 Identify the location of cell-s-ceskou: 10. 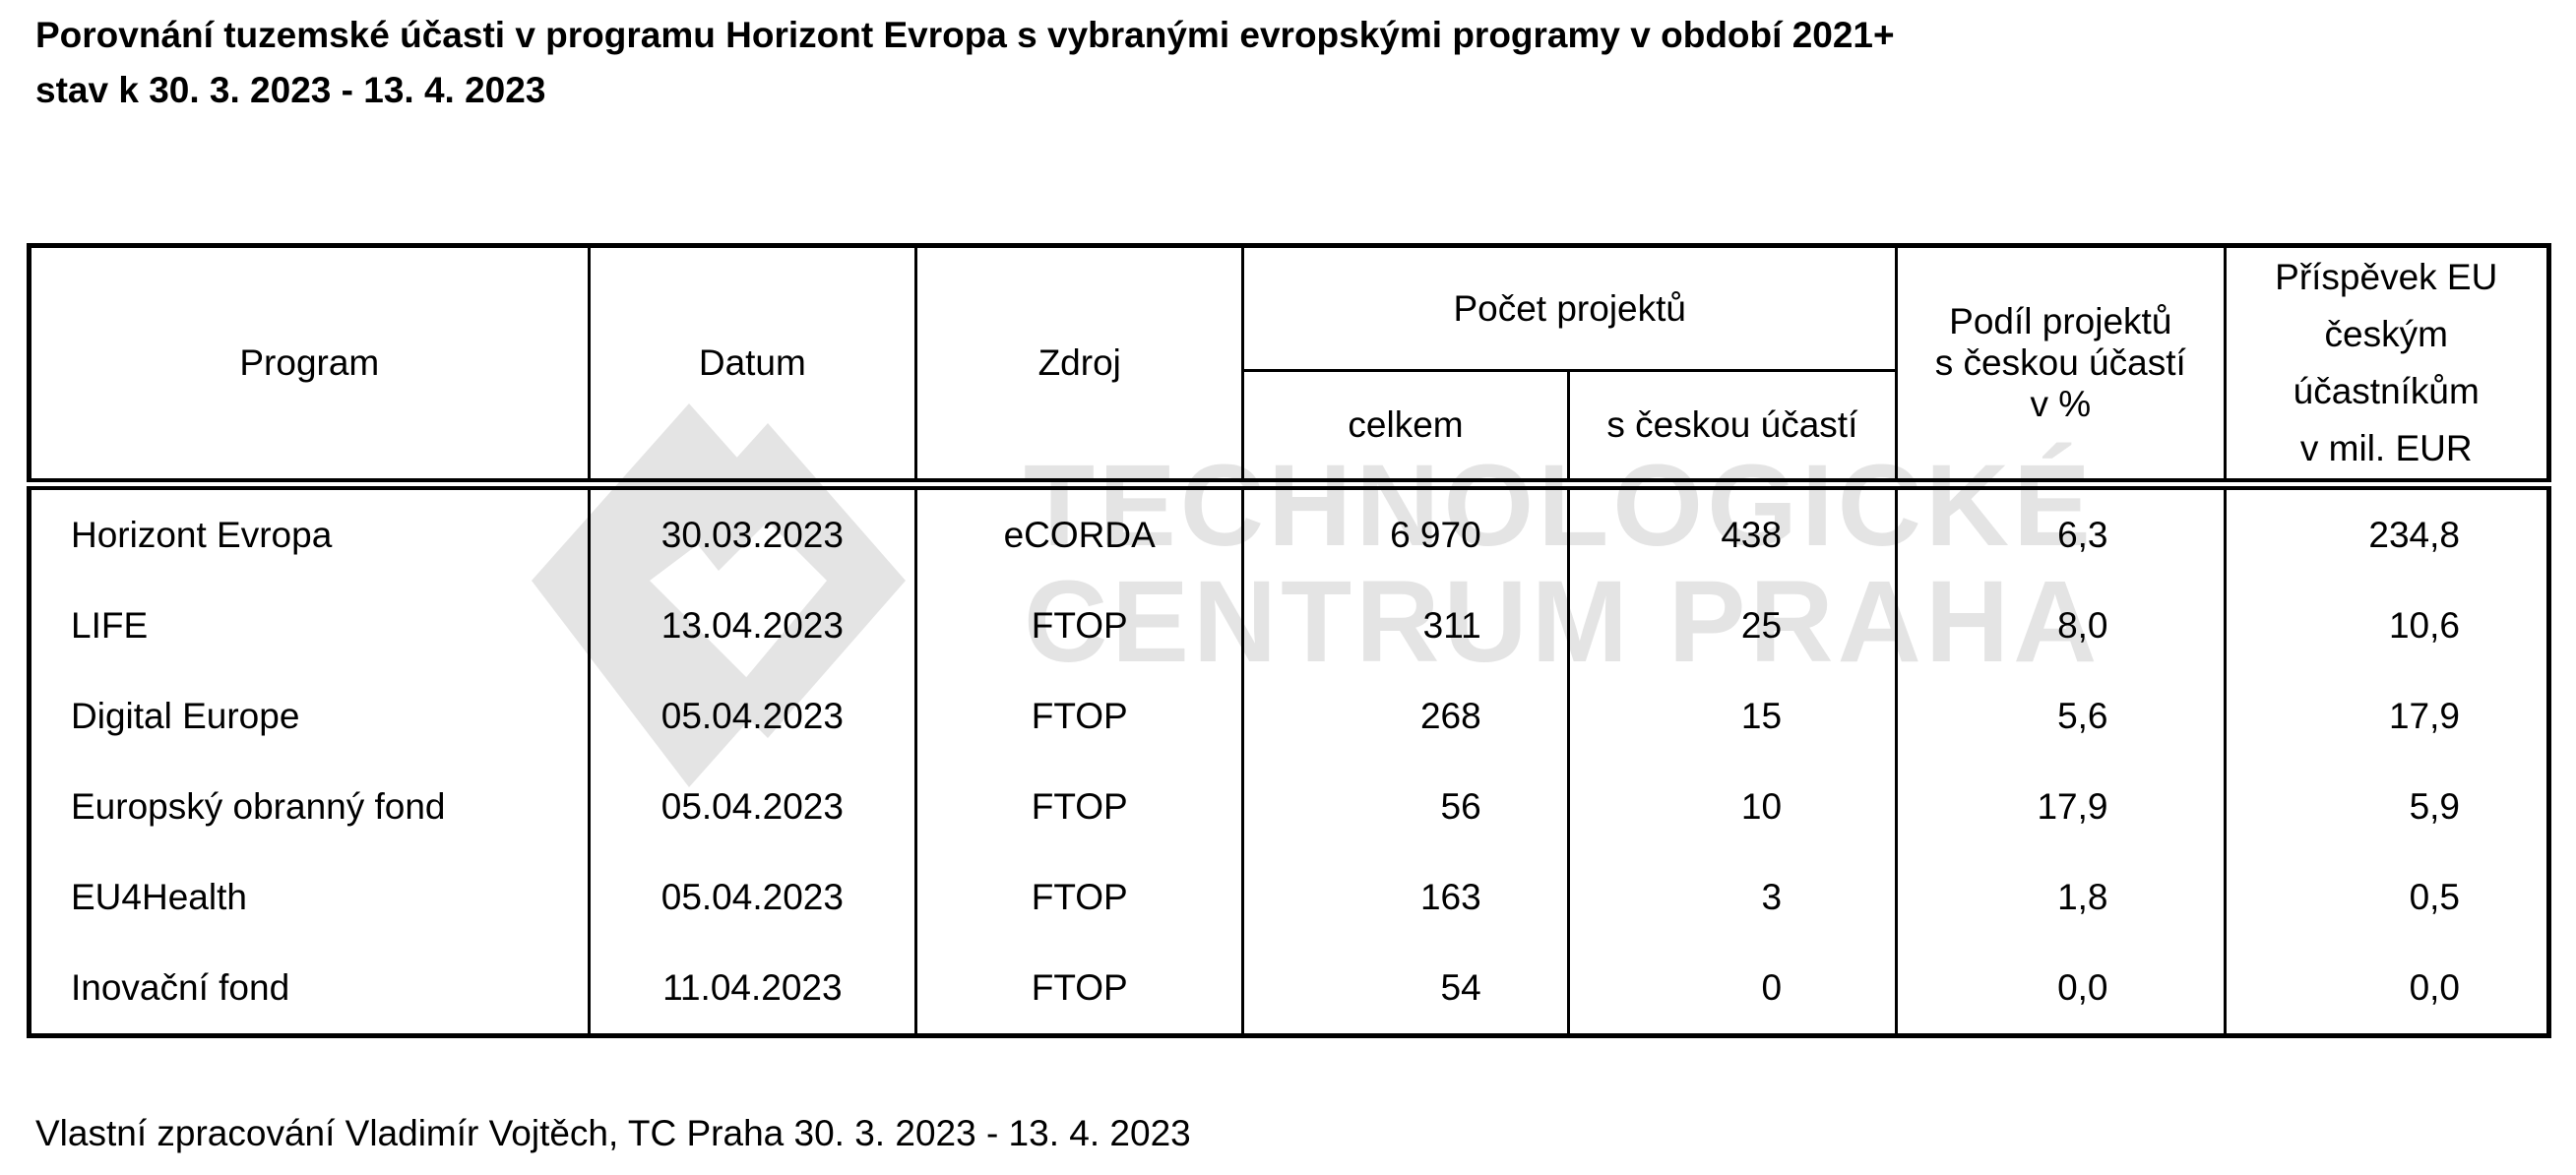
(1732, 807).